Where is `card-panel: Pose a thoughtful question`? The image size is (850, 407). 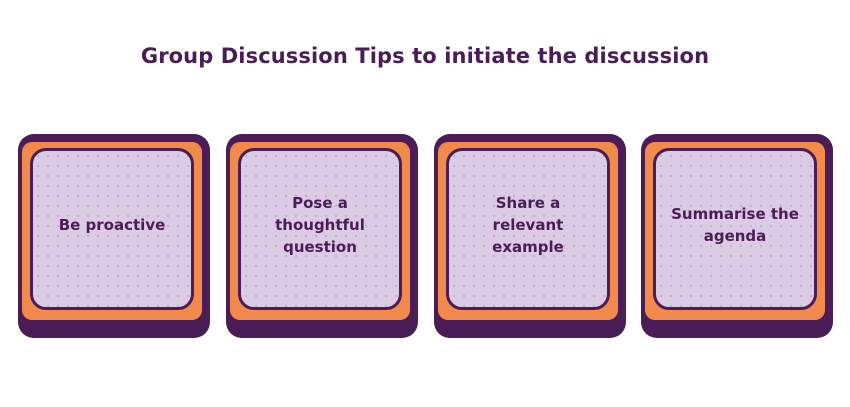
card-panel: Pose a thoughtful question is located at coordinates (320, 229).